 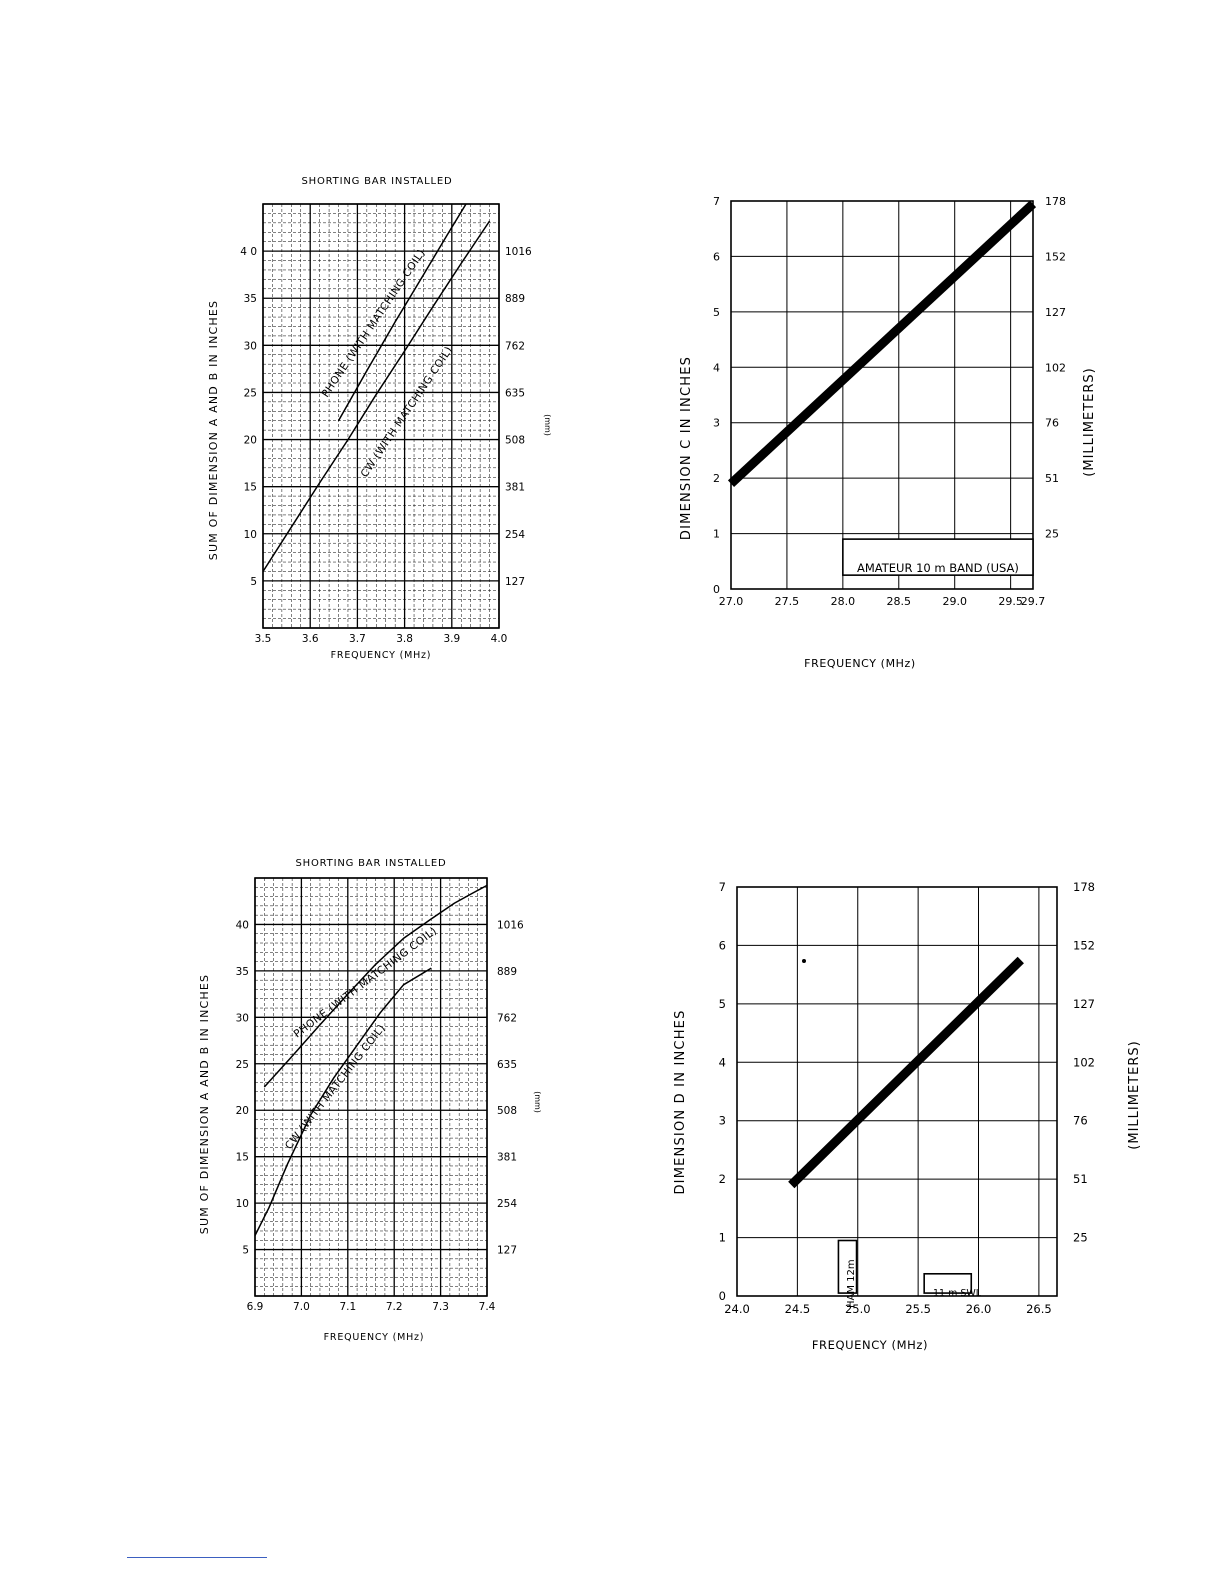 I want to click on chart4-x-ticks: 24.0 24.5 25.0 25.5 26.0 26.5, so click(x=887, y=1309).